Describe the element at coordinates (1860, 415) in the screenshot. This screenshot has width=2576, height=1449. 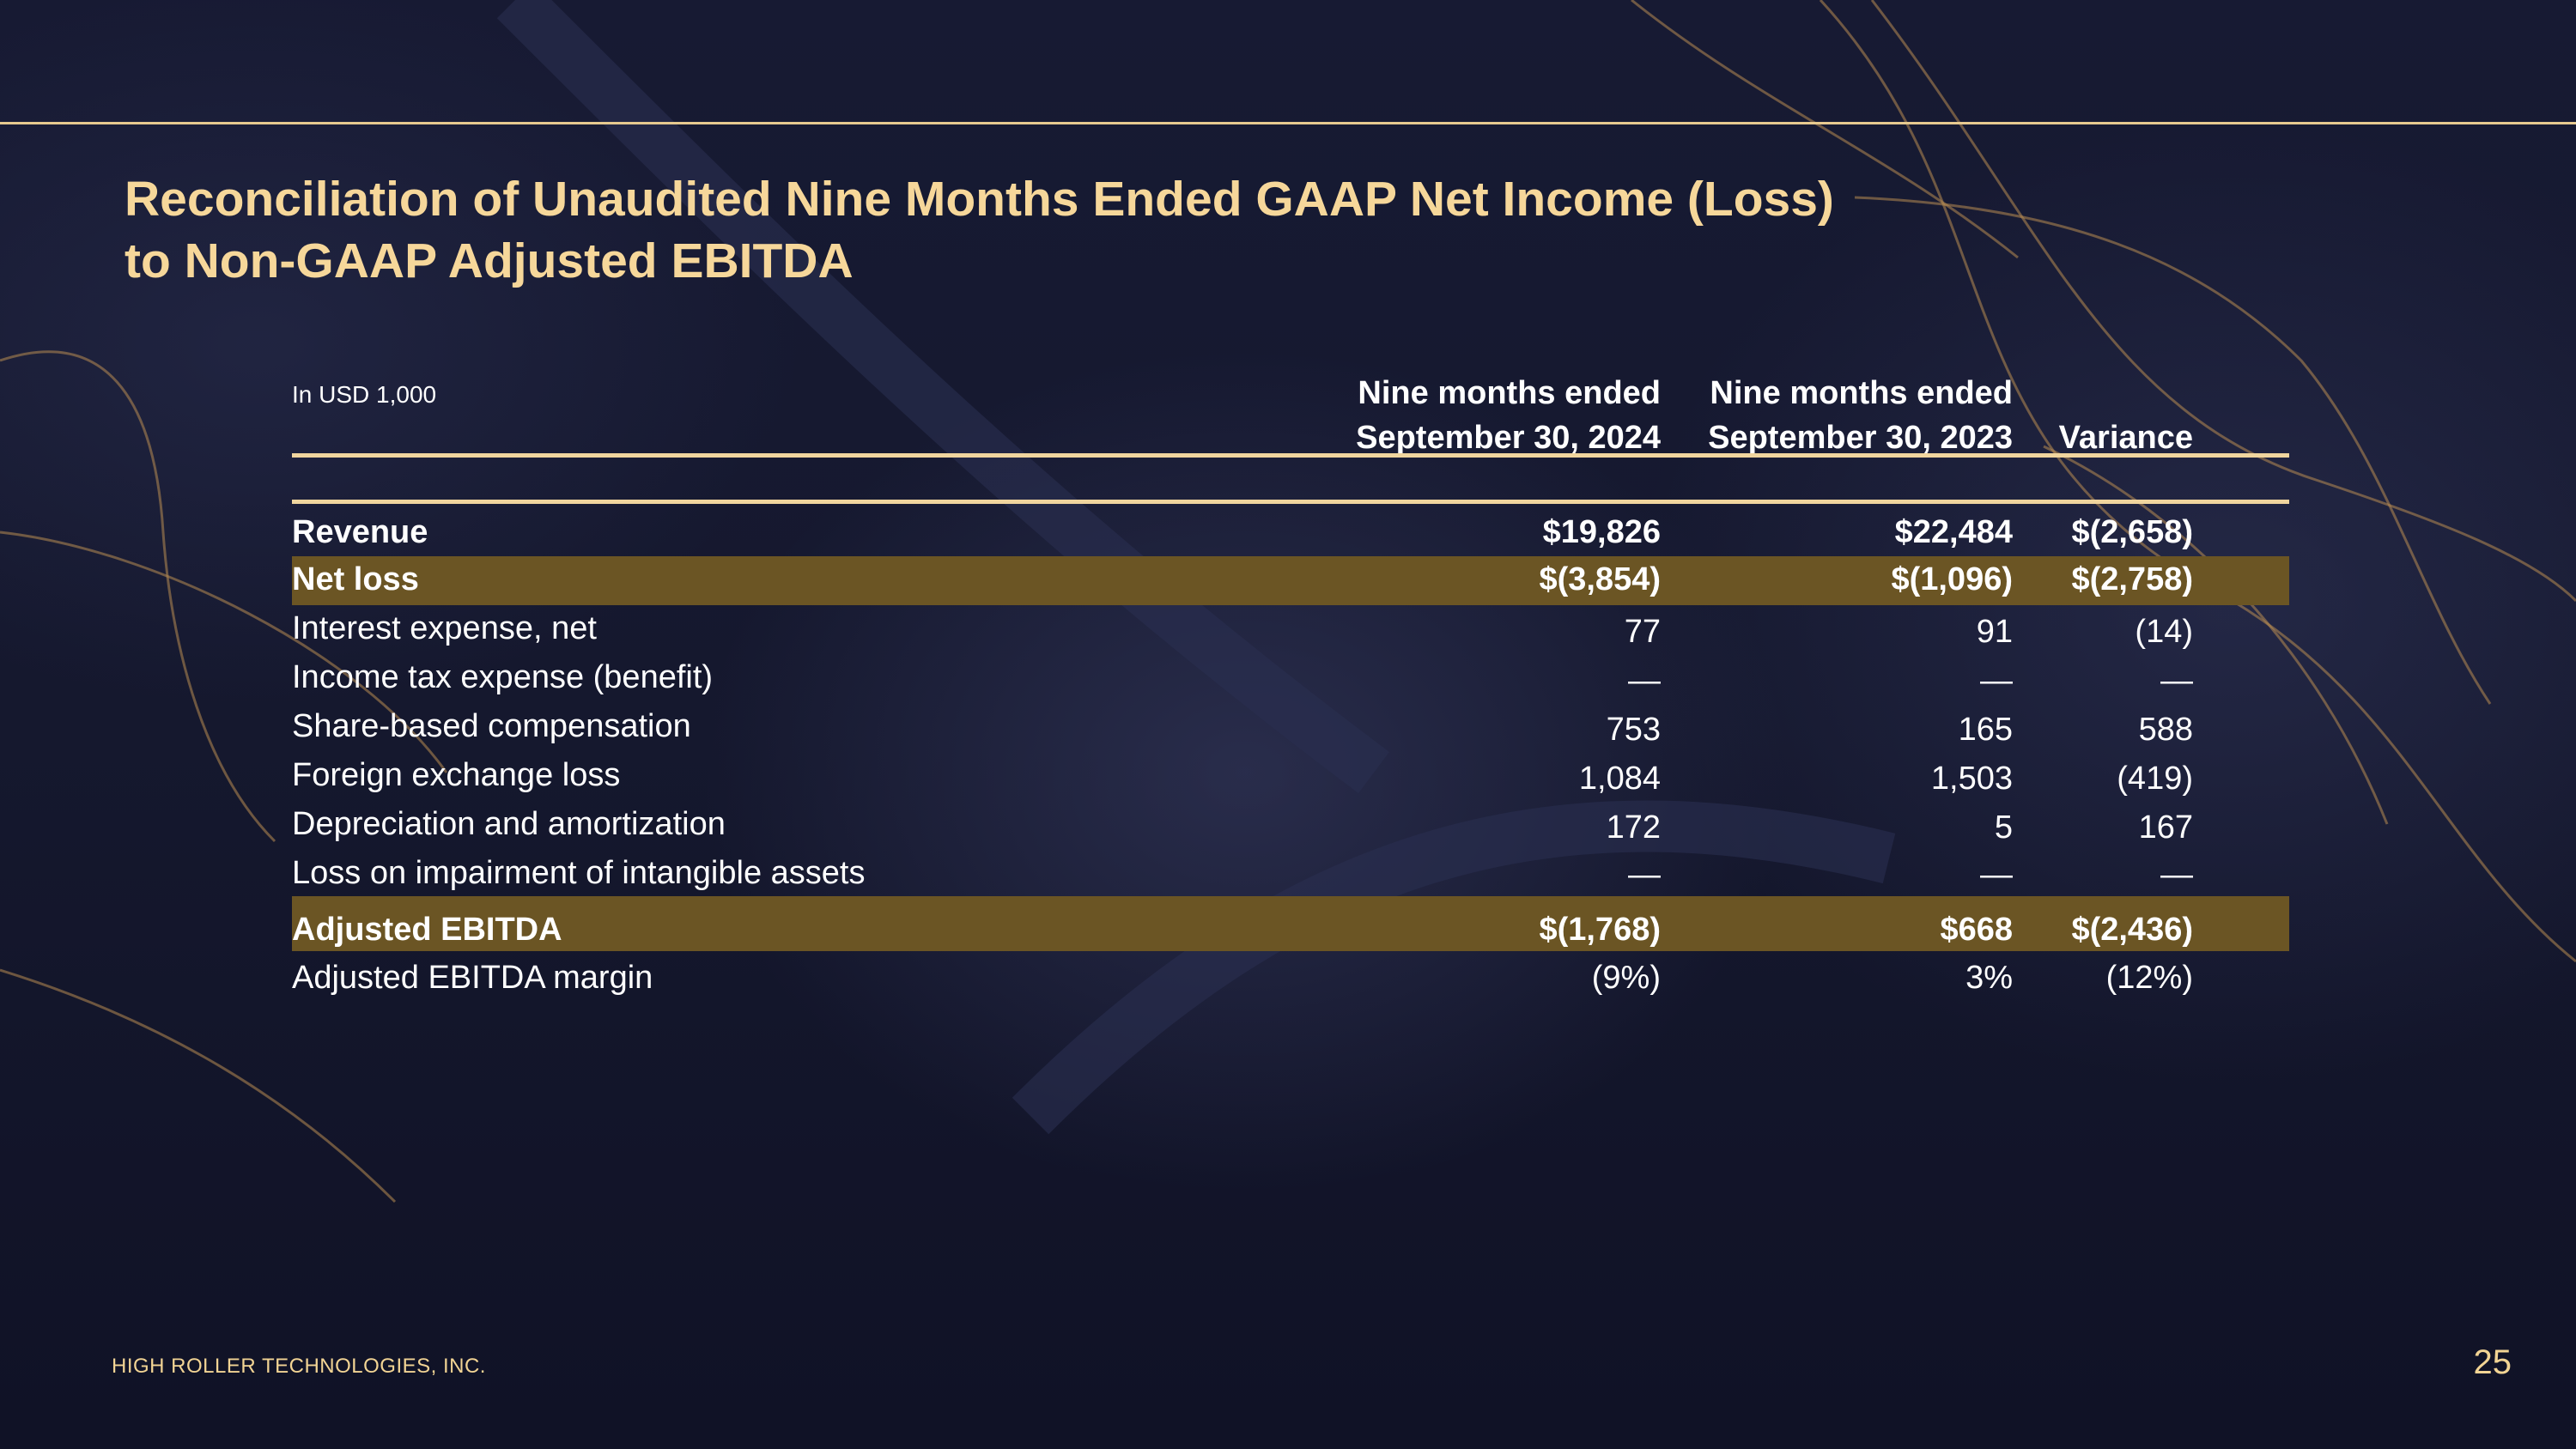
I see `header-2023: Nine months ended September 30, 2023` at that location.